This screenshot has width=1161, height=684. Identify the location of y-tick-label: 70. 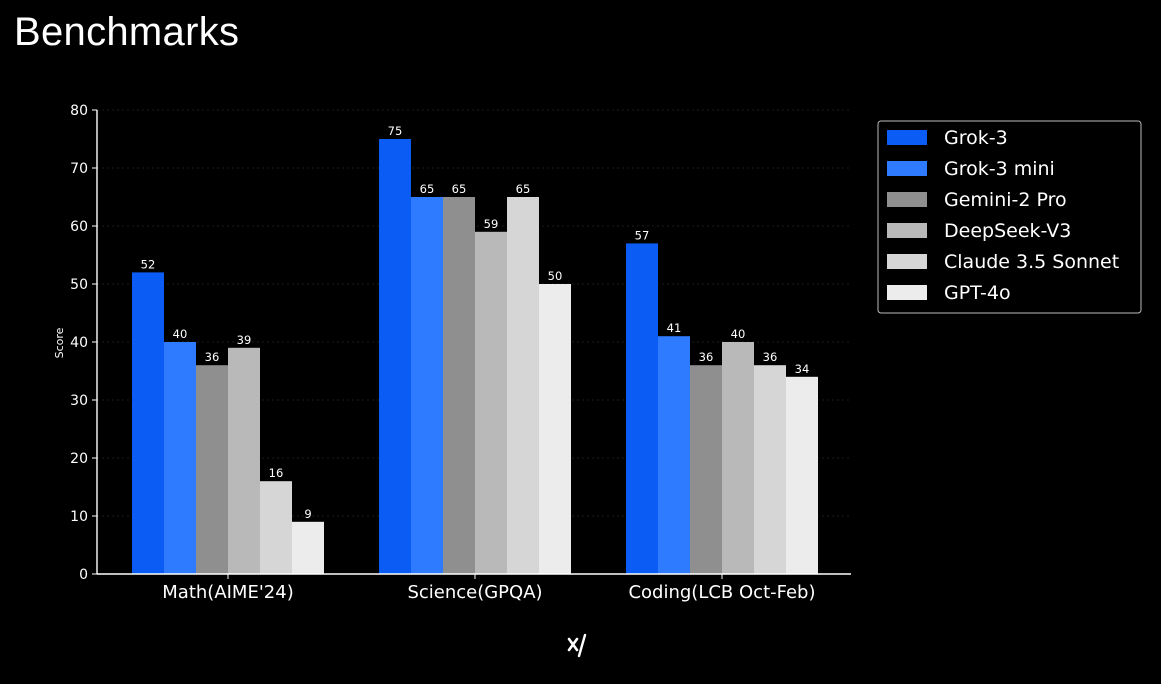
(79, 169).